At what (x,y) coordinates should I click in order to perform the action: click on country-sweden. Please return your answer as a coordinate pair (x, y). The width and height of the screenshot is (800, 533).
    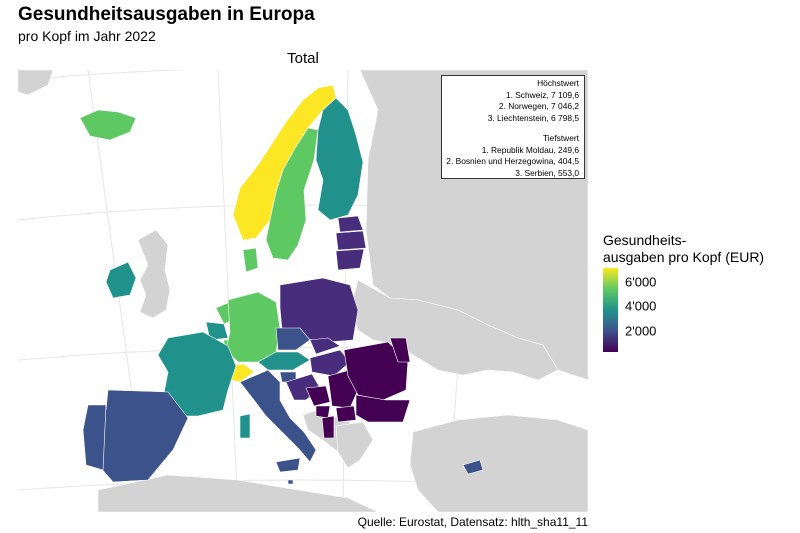
    Looking at the image, I should click on (292, 194).